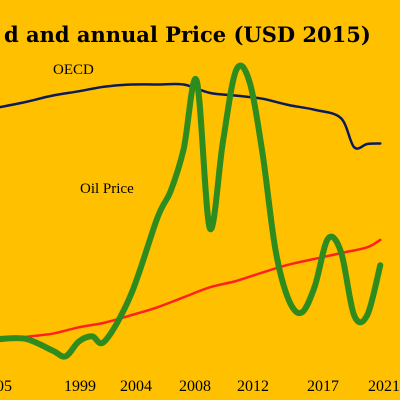  I want to click on x-axis-ticks: 05 1999 2004 2008 2012 2017 2021, so click(200, 386).